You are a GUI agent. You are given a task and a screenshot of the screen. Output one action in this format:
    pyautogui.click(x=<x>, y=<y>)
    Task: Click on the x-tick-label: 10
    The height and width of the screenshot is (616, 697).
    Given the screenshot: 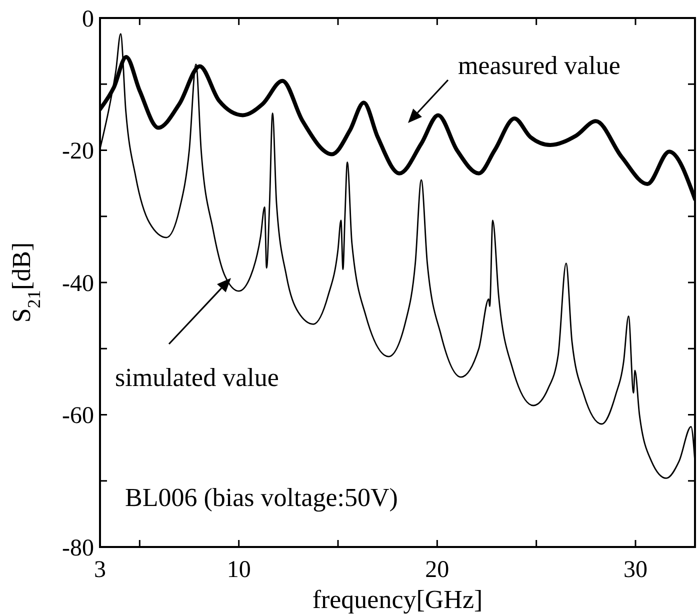 What is the action you would take?
    pyautogui.click(x=238, y=570)
    